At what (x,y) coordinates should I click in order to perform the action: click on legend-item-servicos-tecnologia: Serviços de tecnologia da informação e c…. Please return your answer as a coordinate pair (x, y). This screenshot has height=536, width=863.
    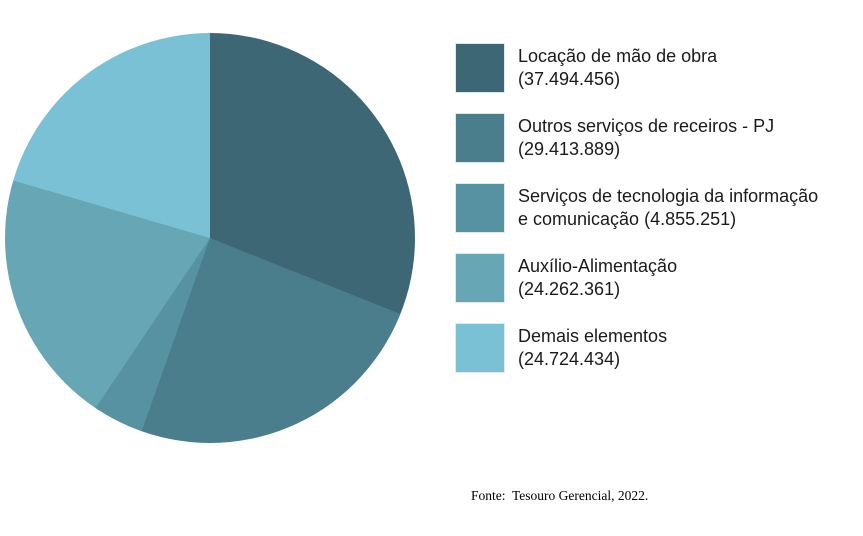
    Looking at the image, I should click on (636, 208).